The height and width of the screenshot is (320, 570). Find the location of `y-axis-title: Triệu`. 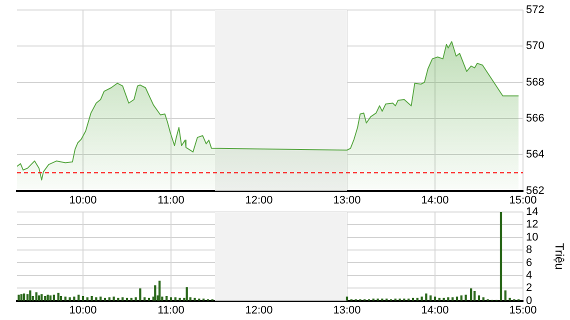

y-axis-title: Triệu is located at coordinates (559, 256).